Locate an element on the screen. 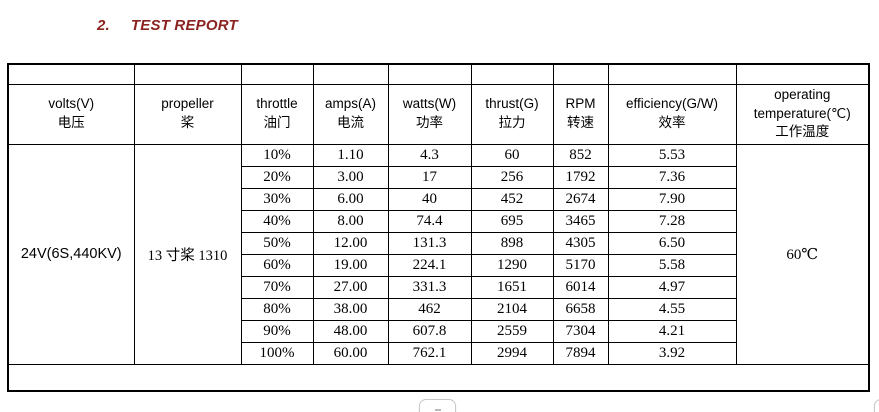  section-title: 2. TEST REPORT is located at coordinates (167, 25).